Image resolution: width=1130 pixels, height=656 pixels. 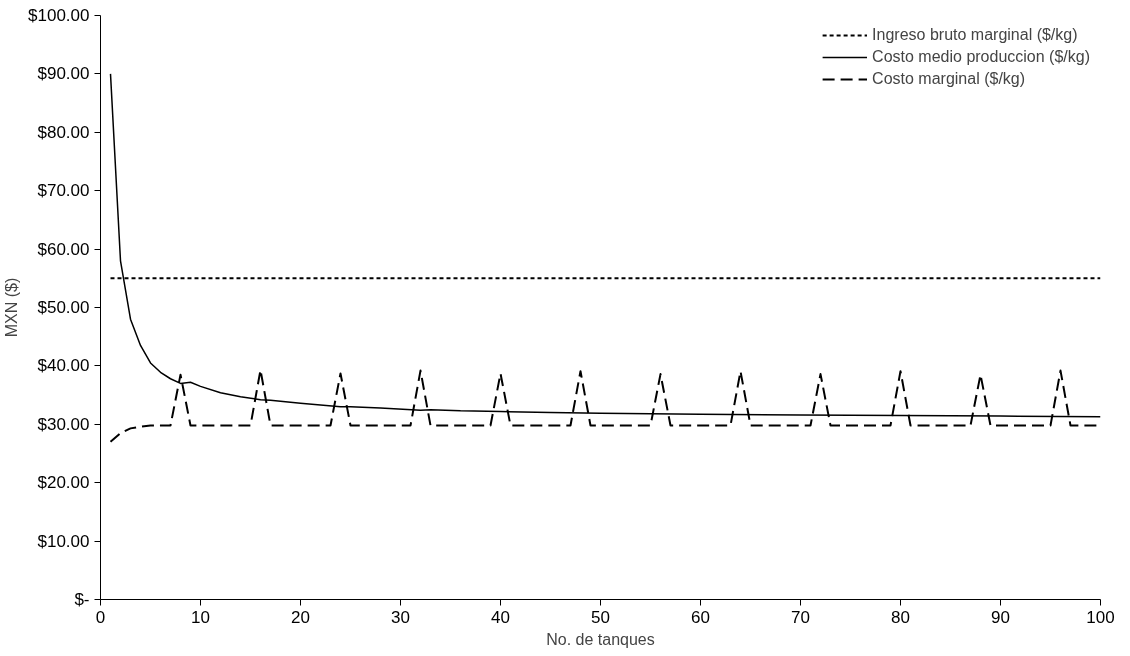 I want to click on legend-label: Costo medio produccion ($/kg), so click(x=981, y=57).